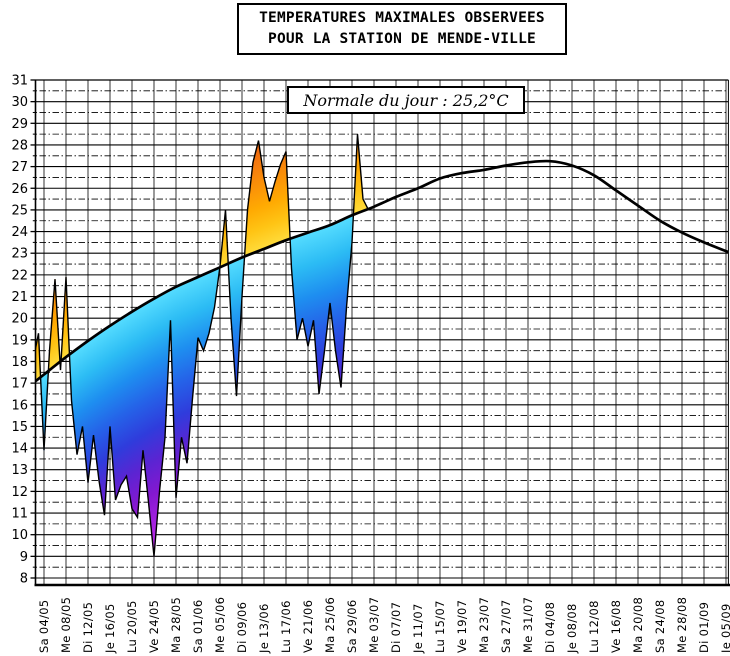 The height and width of the screenshot is (656, 730). What do you see at coordinates (440, 626) in the screenshot?
I see `x-axis-tick-label: Lu 15/07` at bounding box center [440, 626].